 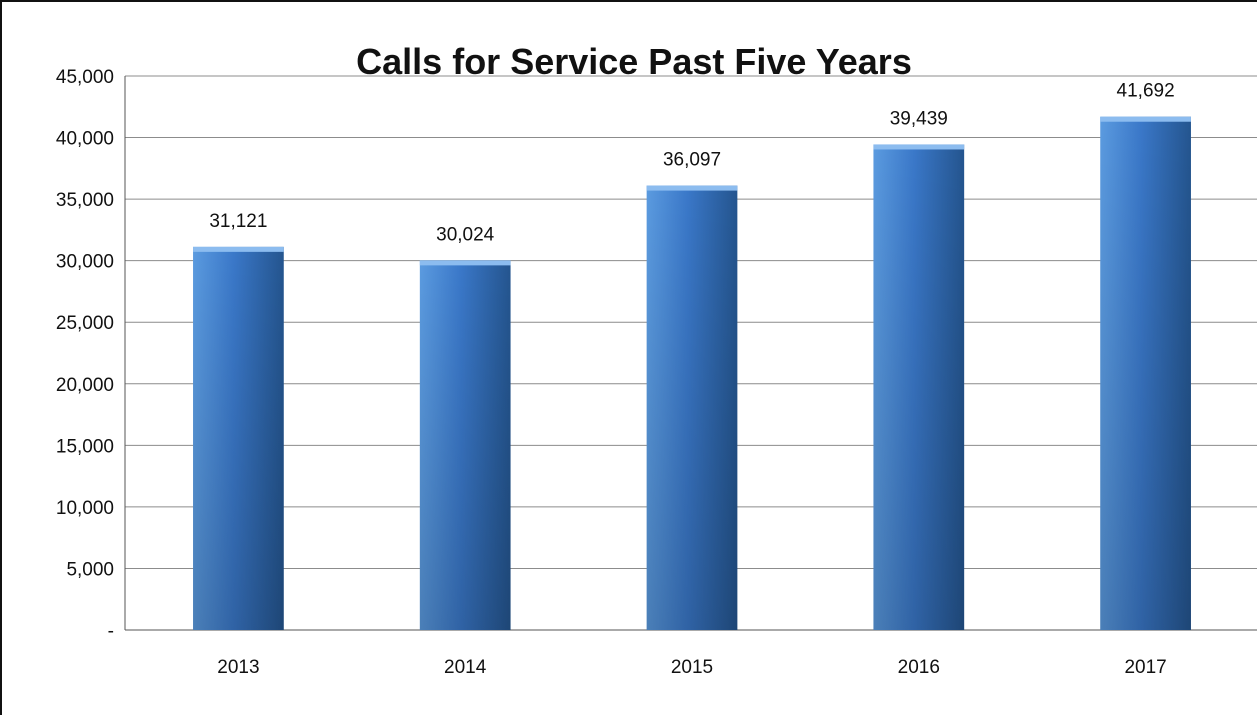 I want to click on y-tick-label: 30,000, so click(x=85, y=262).